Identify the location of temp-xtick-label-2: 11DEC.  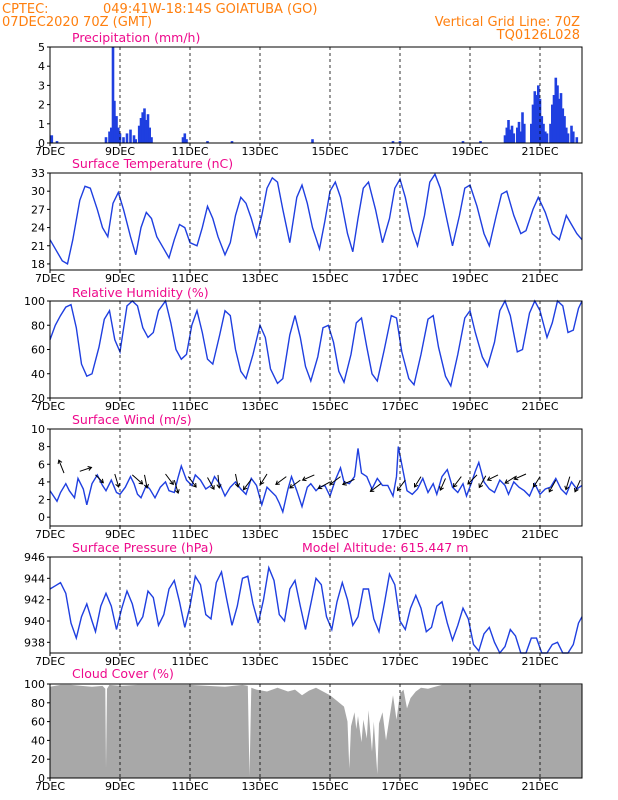
(189, 278).